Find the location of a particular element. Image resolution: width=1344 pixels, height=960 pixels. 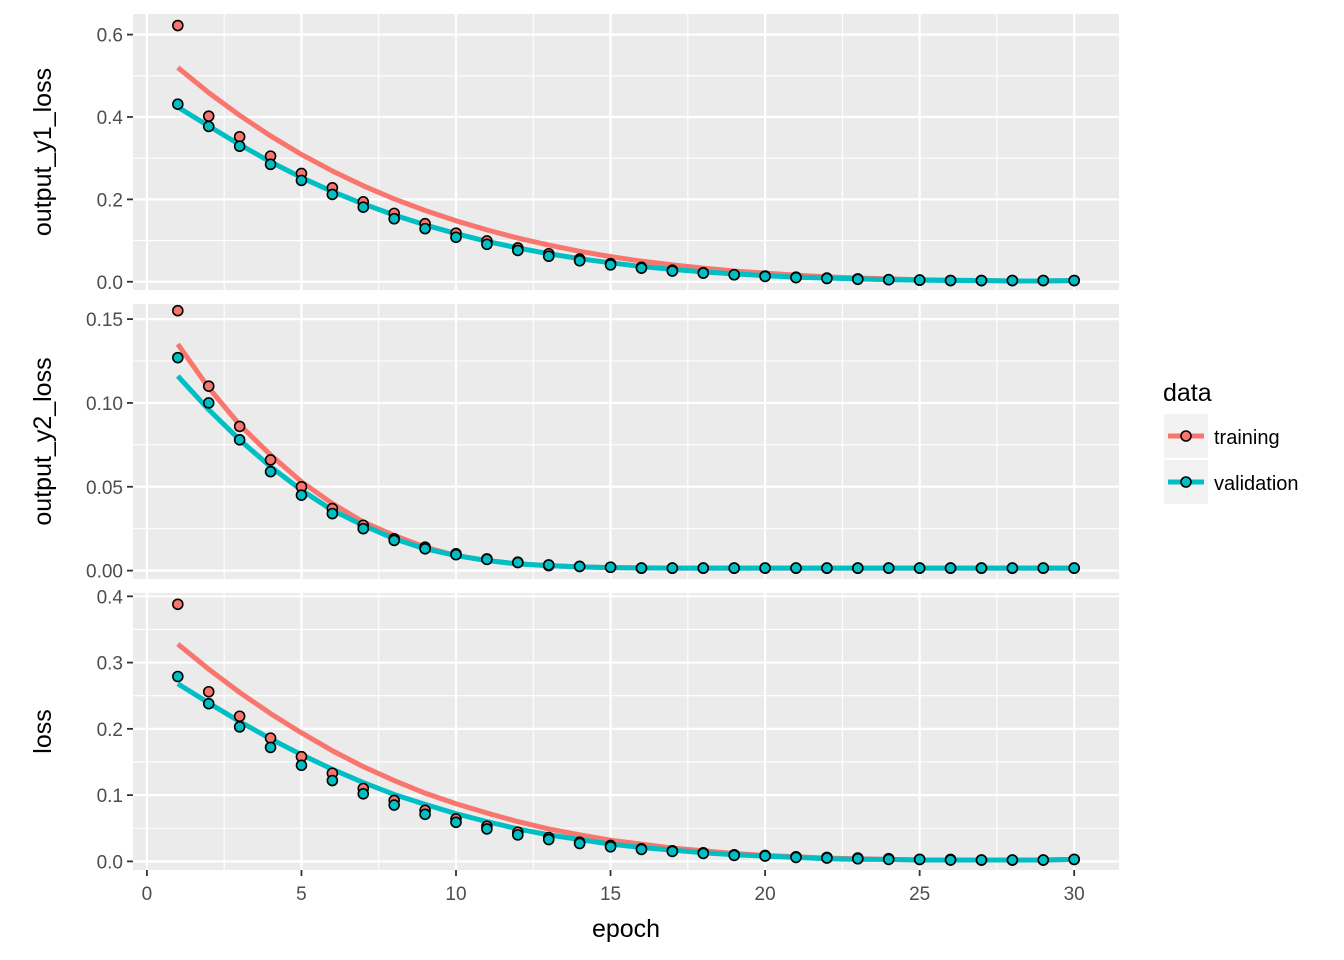

y-tick-label: 0.6 is located at coordinates (110, 36).